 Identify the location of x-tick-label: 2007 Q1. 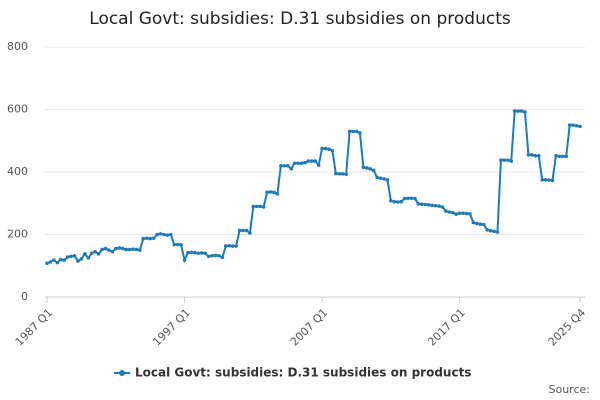
(309, 327).